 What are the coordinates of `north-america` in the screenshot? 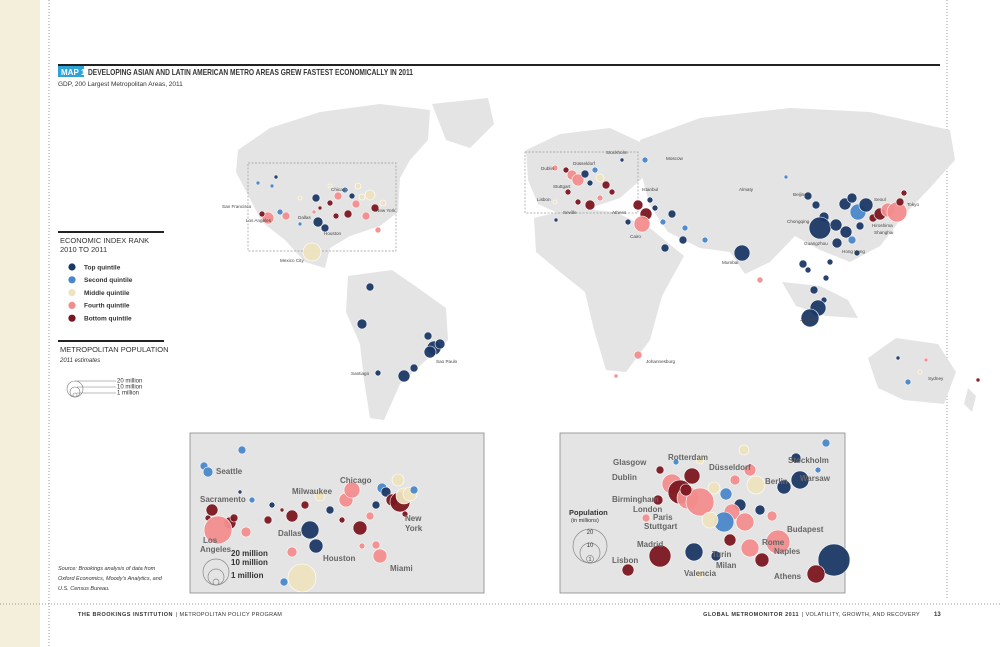 It's located at (333, 186).